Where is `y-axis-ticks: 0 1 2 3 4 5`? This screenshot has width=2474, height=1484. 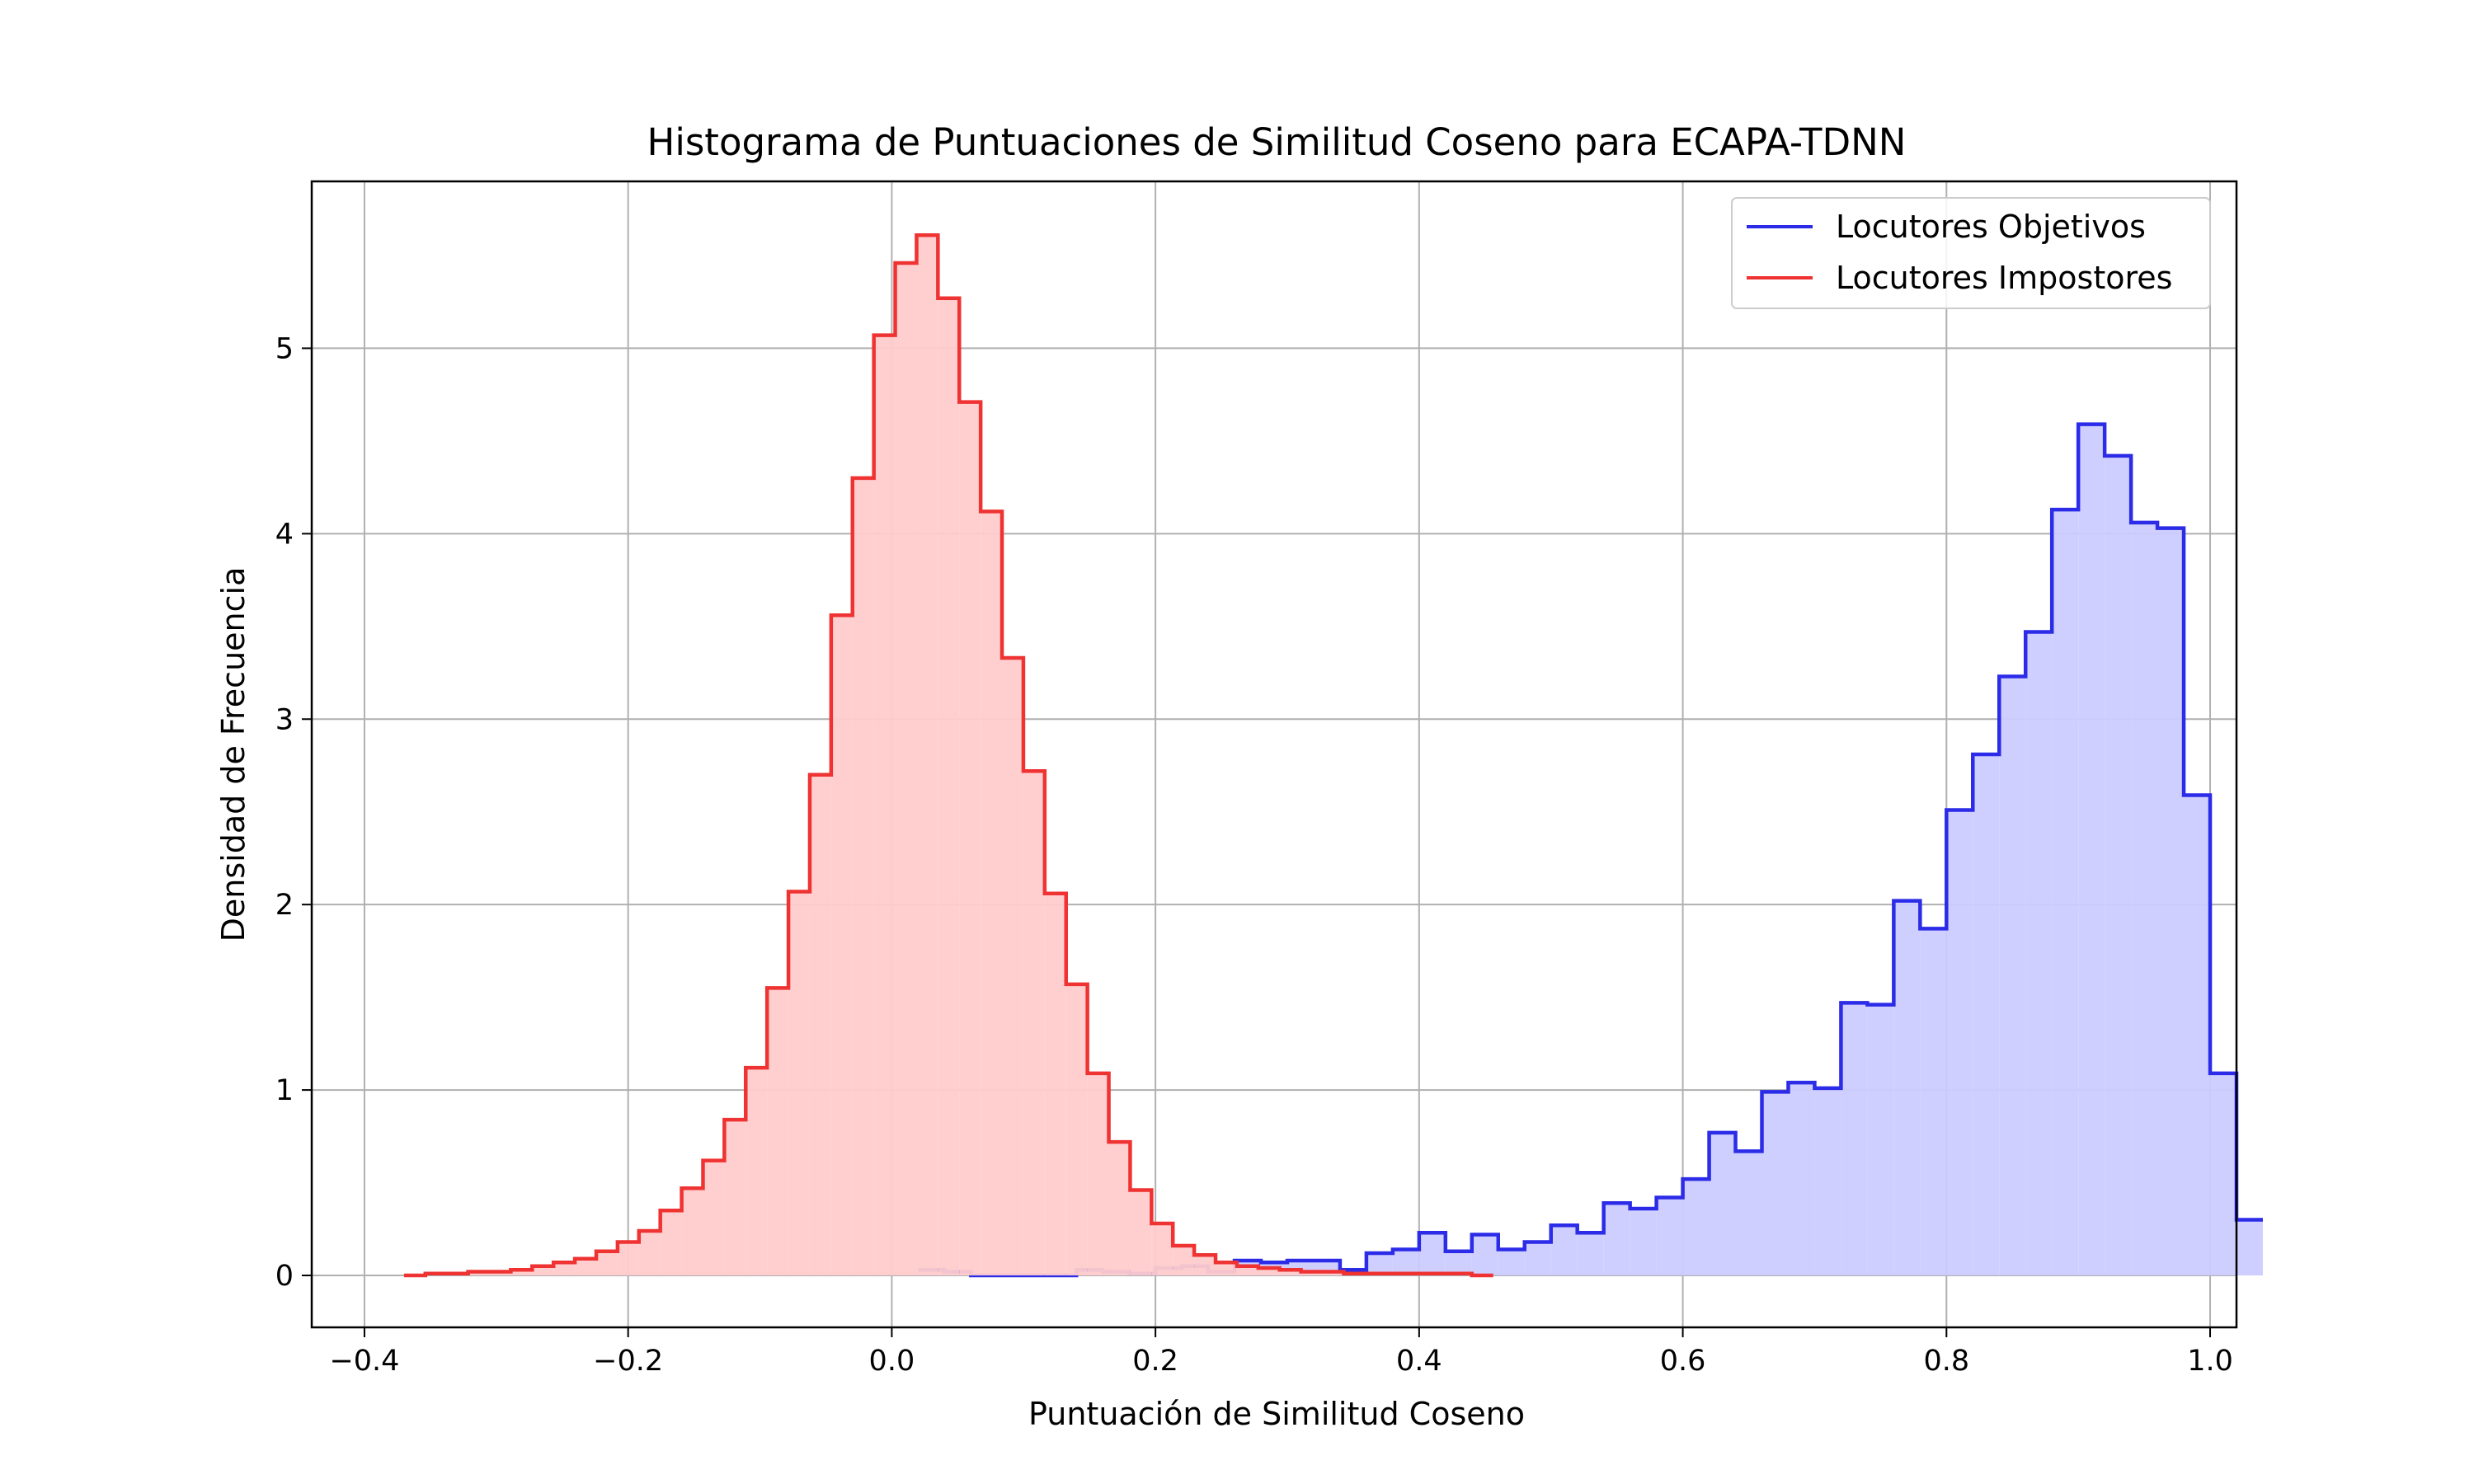 y-axis-ticks: 0 1 2 3 4 5 is located at coordinates (293, 812).